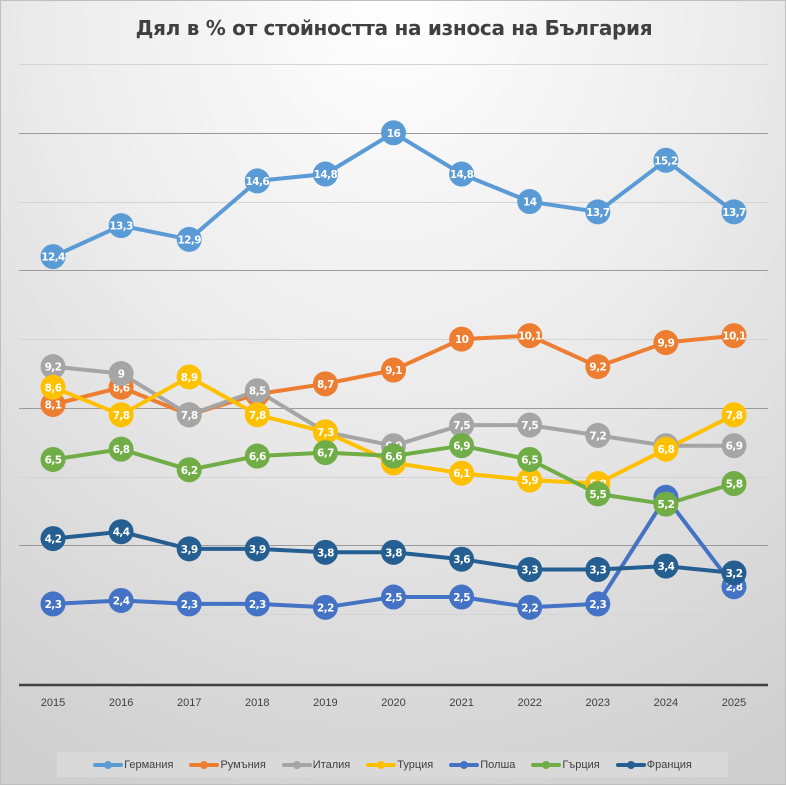 The image size is (786, 786). What do you see at coordinates (461, 560) in the screenshot?
I see `data-label: 3,6` at bounding box center [461, 560].